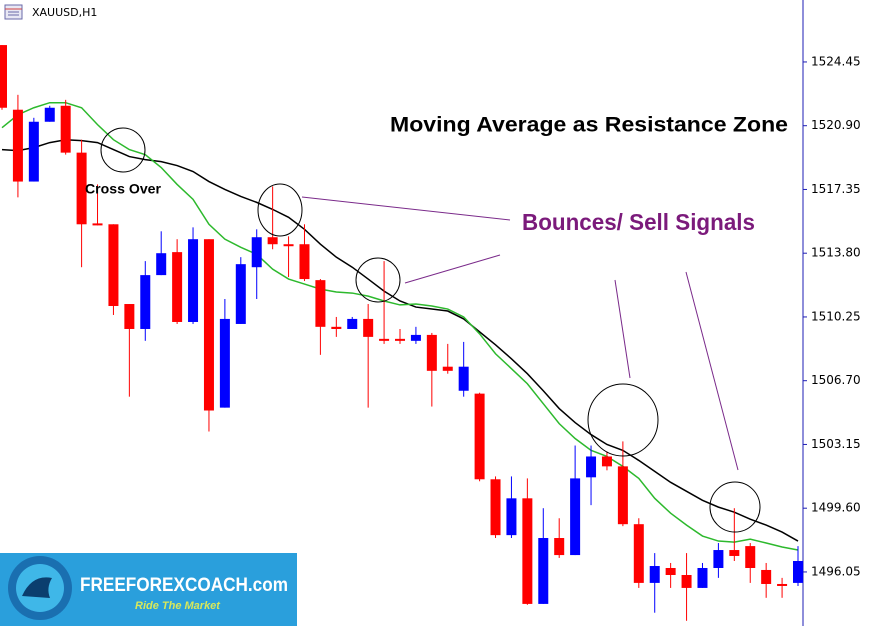 This screenshot has width=876, height=626. What do you see at coordinates (184, 585) in the screenshot?
I see `logo-name: FREEFOREXCOACH.com` at bounding box center [184, 585].